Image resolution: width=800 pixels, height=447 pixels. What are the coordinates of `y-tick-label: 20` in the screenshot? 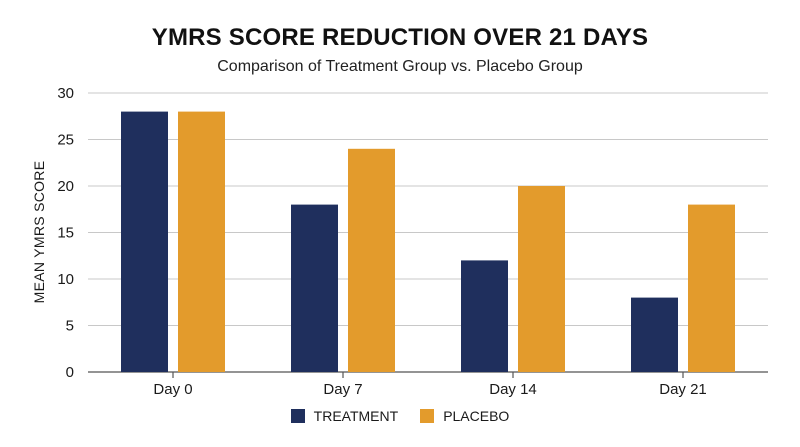 It's located at (65, 186).